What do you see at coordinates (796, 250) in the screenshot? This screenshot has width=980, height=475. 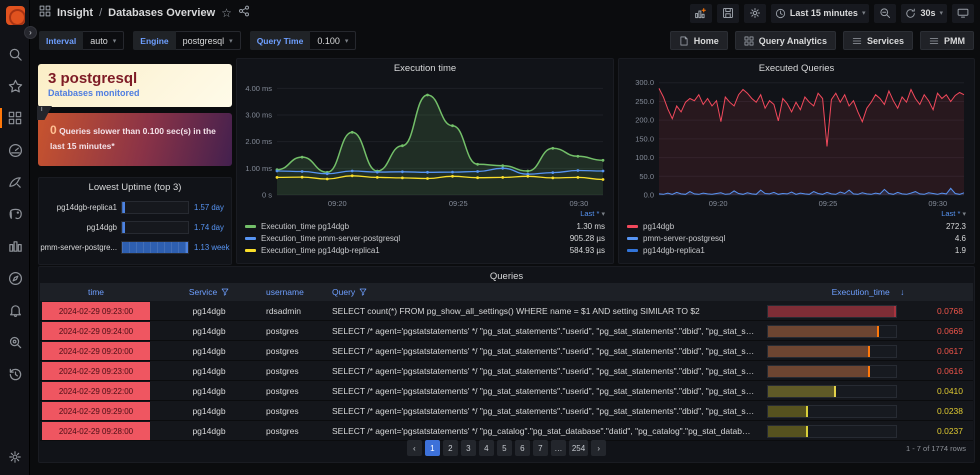 I see `legend-item: pg14dgb-replica1 1.9` at bounding box center [796, 250].